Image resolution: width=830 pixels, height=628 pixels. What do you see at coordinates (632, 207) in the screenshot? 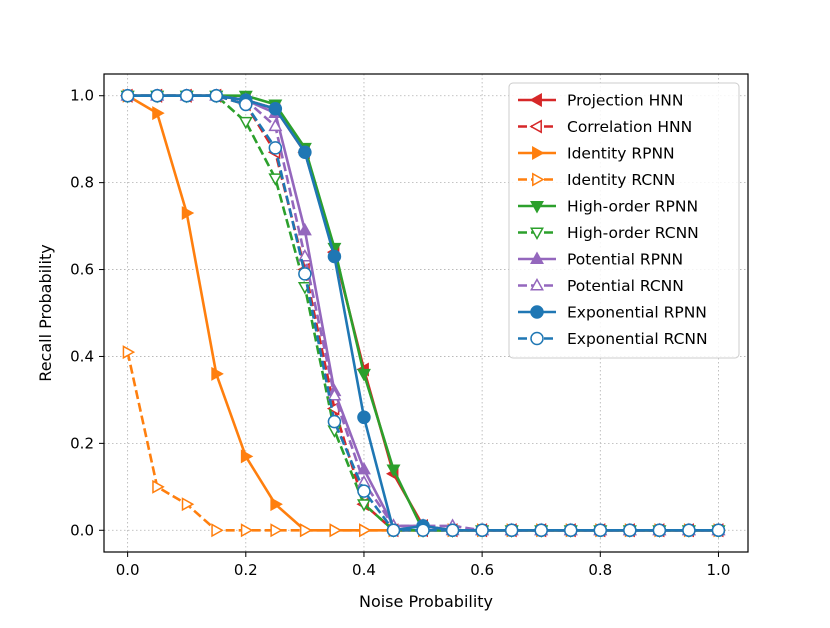
I see `legend-label: High-order RPNN` at bounding box center [632, 207].